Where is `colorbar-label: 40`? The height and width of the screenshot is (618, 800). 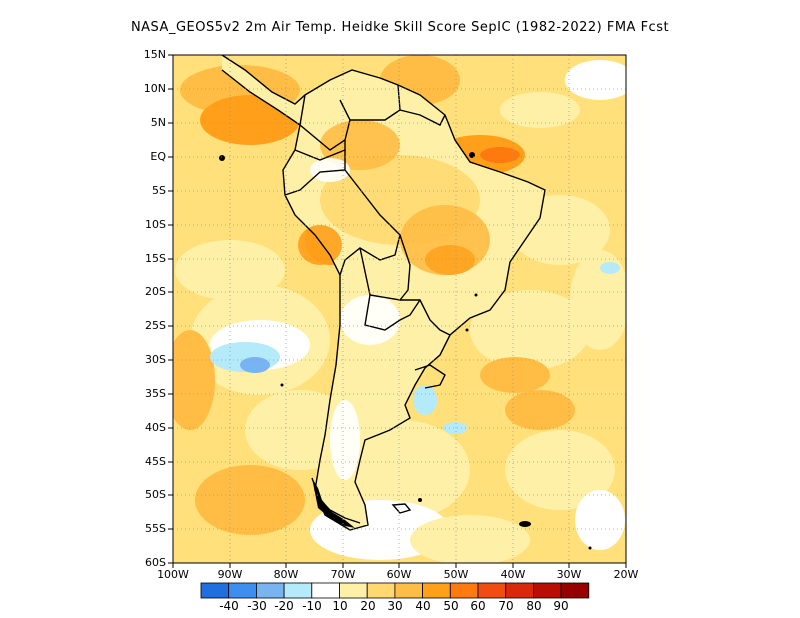
colorbar-label: 40 is located at coordinates (423, 606).